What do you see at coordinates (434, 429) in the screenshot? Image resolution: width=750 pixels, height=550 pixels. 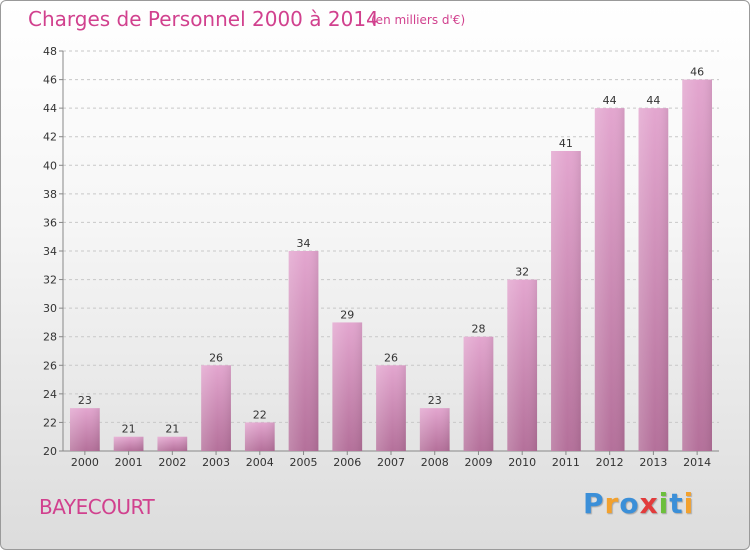 I see `bar-shade-2008` at bounding box center [434, 429].